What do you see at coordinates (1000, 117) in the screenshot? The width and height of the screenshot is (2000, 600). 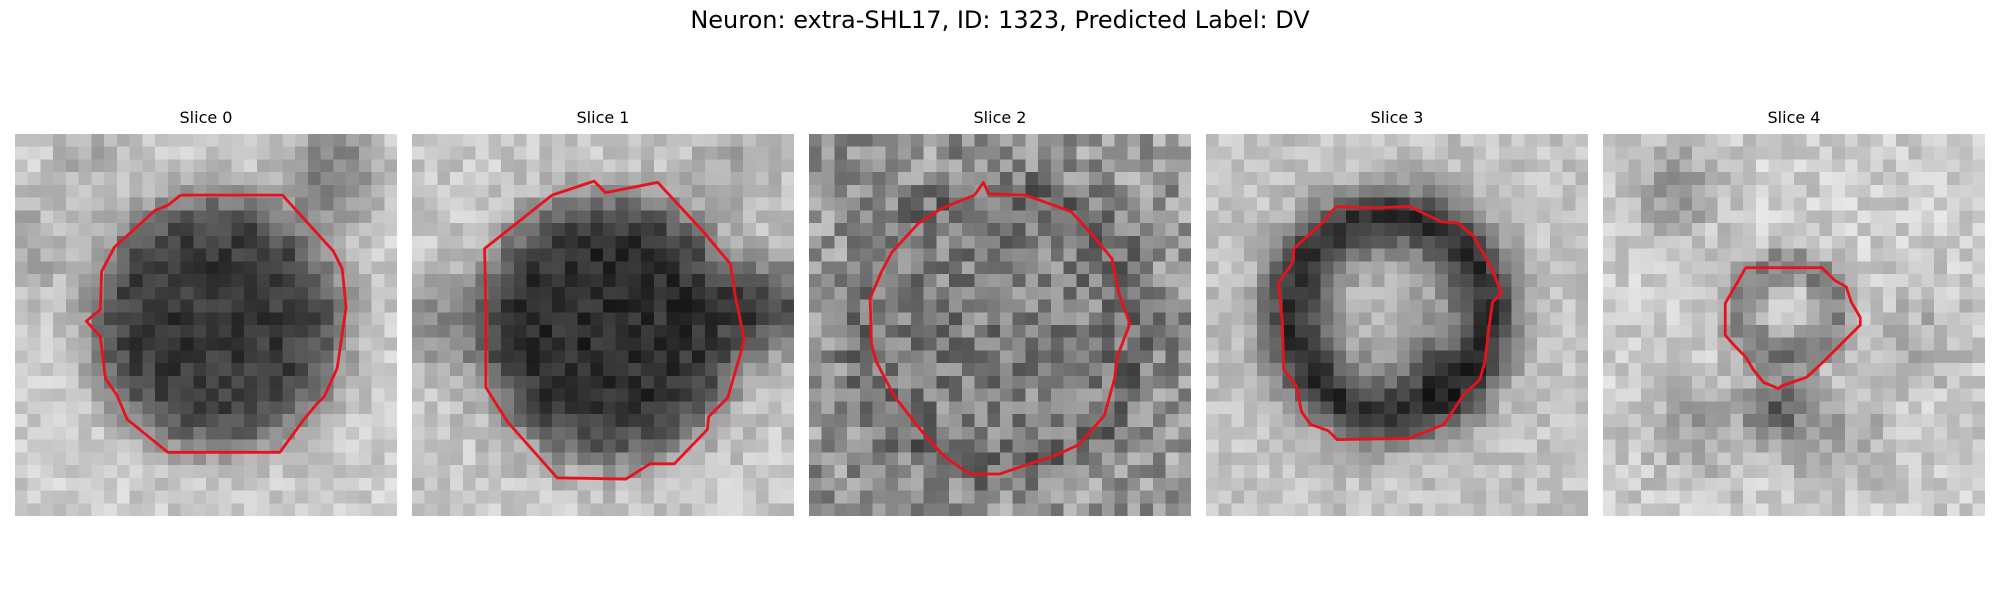 I see `slice-title: Slice 2` at bounding box center [1000, 117].